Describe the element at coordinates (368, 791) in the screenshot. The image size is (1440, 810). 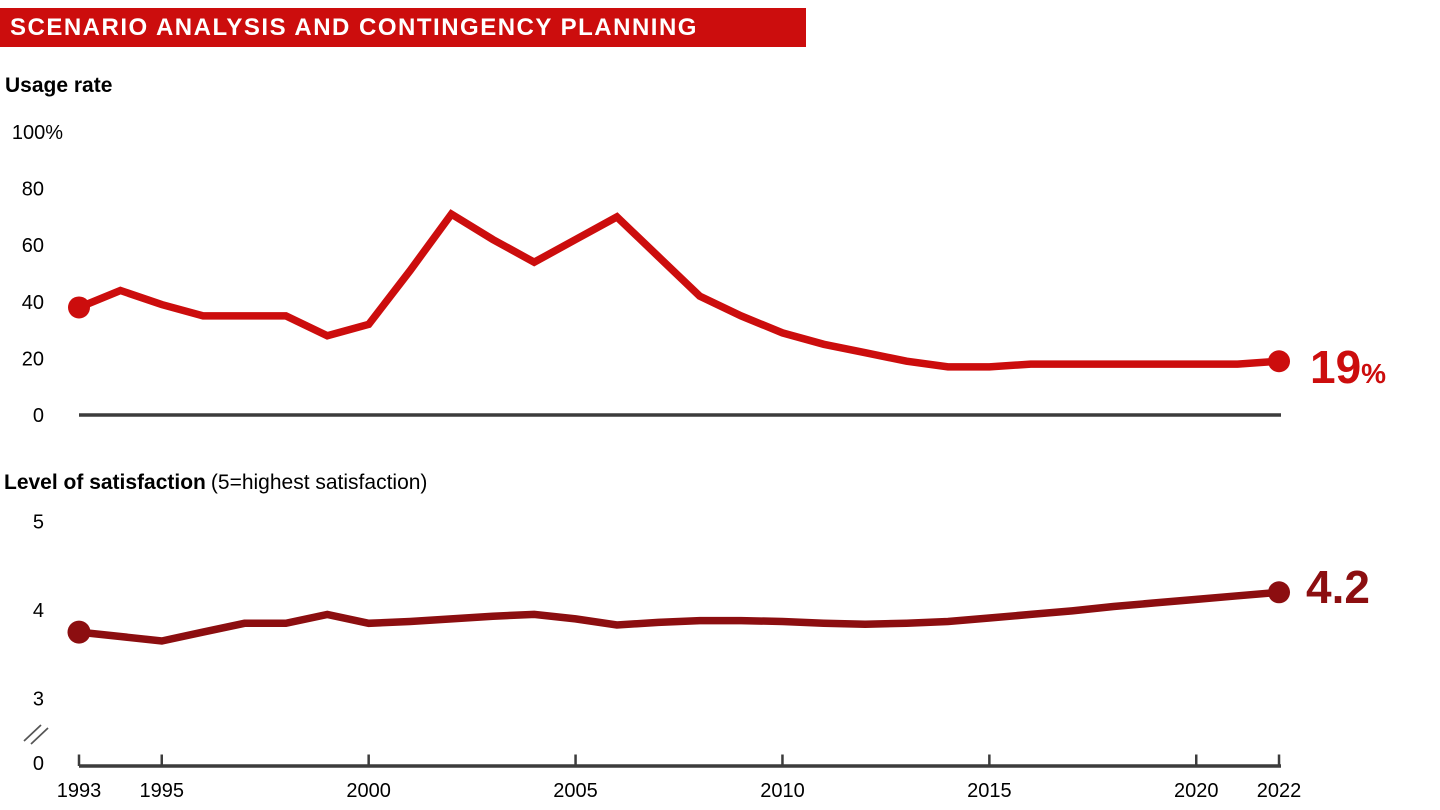
I see `x-axis-year-label-2000: 2000` at that location.